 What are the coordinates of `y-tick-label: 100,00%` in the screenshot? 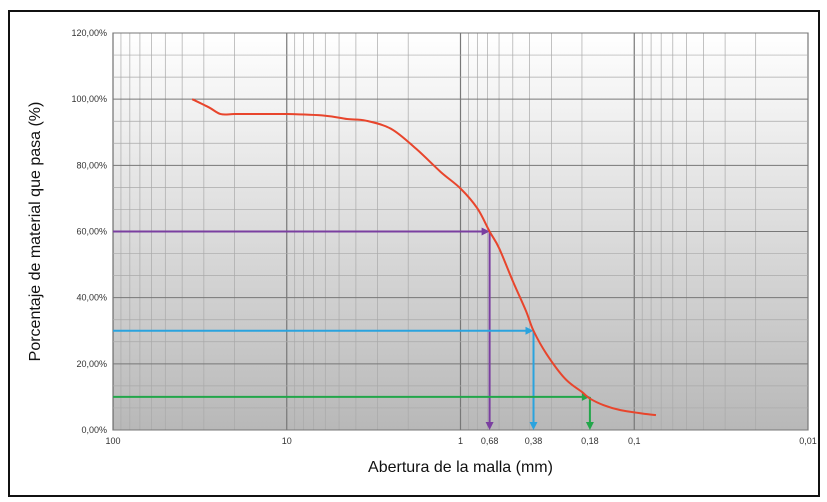 It's located at (89, 99).